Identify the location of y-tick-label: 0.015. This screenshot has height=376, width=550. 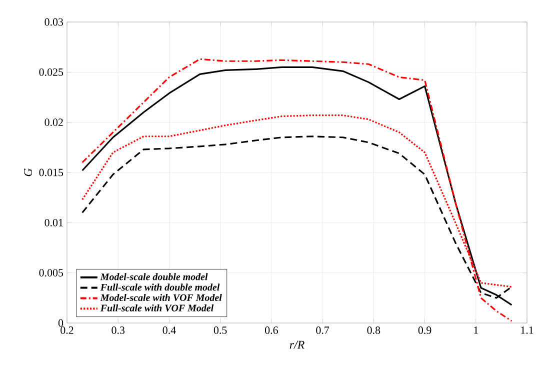
(51, 172).